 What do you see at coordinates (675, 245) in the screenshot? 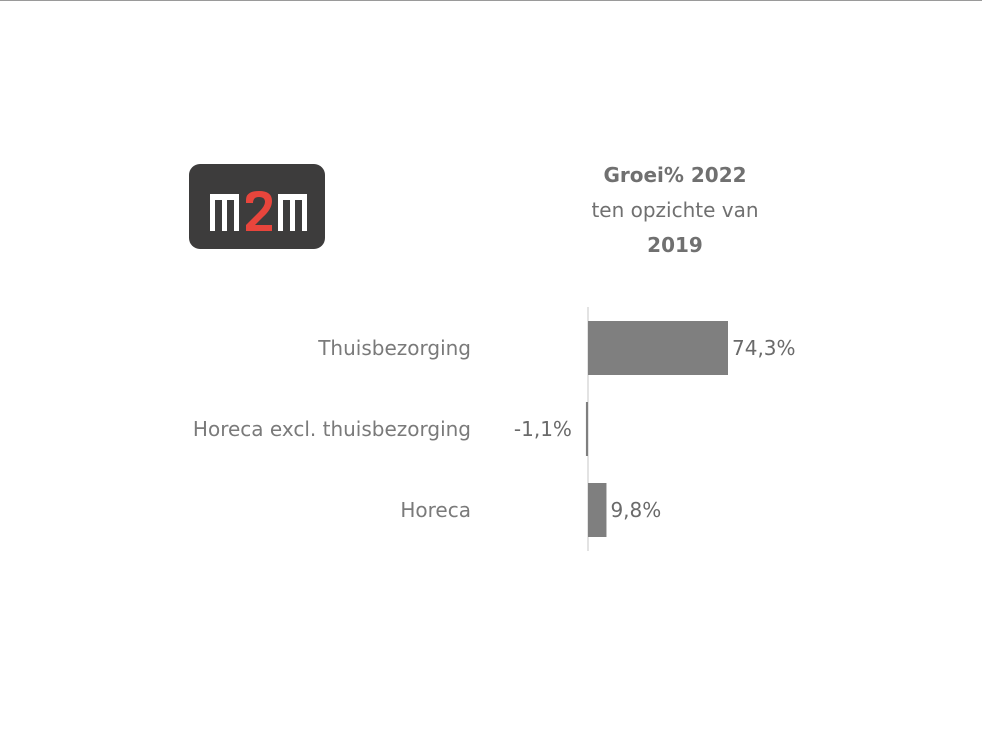
I see `chart-title-line-3: 2019` at bounding box center [675, 245].